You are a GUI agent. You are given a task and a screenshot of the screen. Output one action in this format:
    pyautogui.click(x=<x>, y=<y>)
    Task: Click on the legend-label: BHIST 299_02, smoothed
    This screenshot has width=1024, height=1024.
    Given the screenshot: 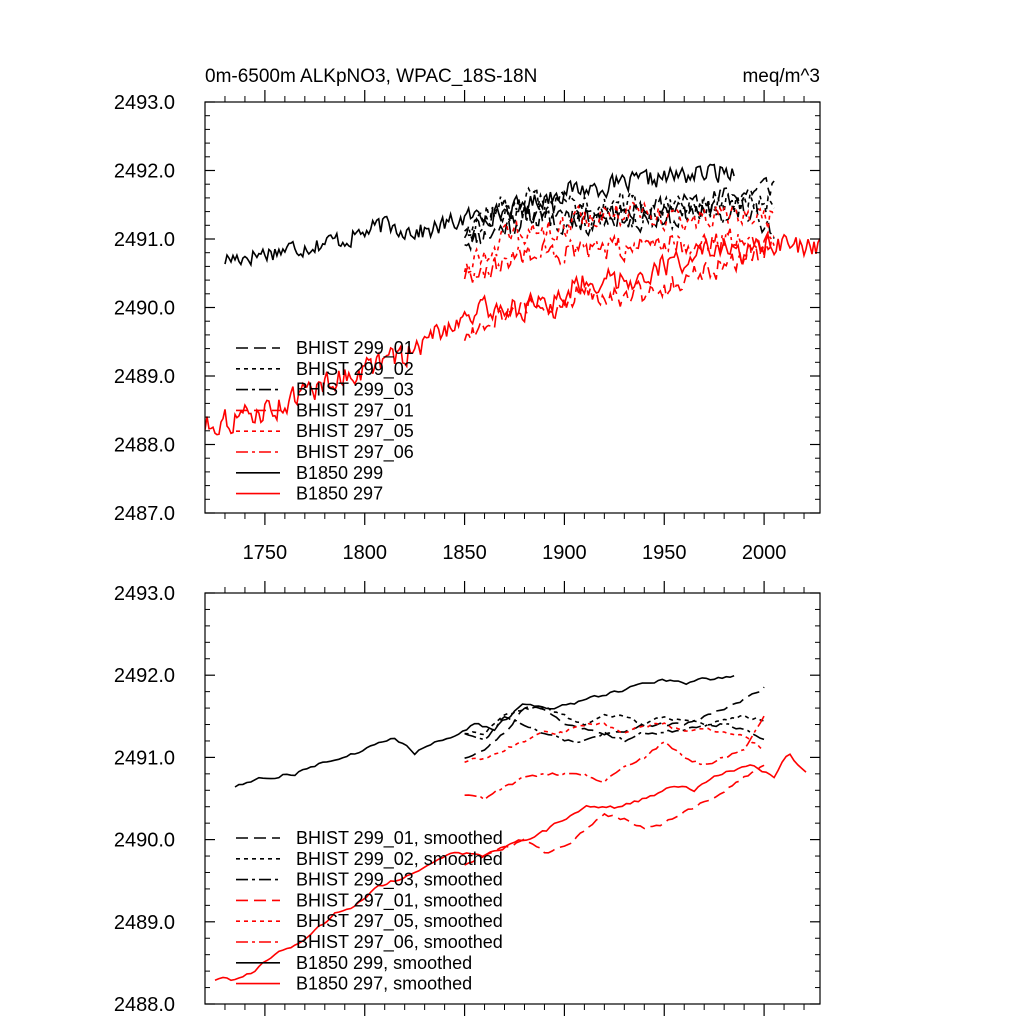 What is the action you would take?
    pyautogui.click(x=399, y=859)
    